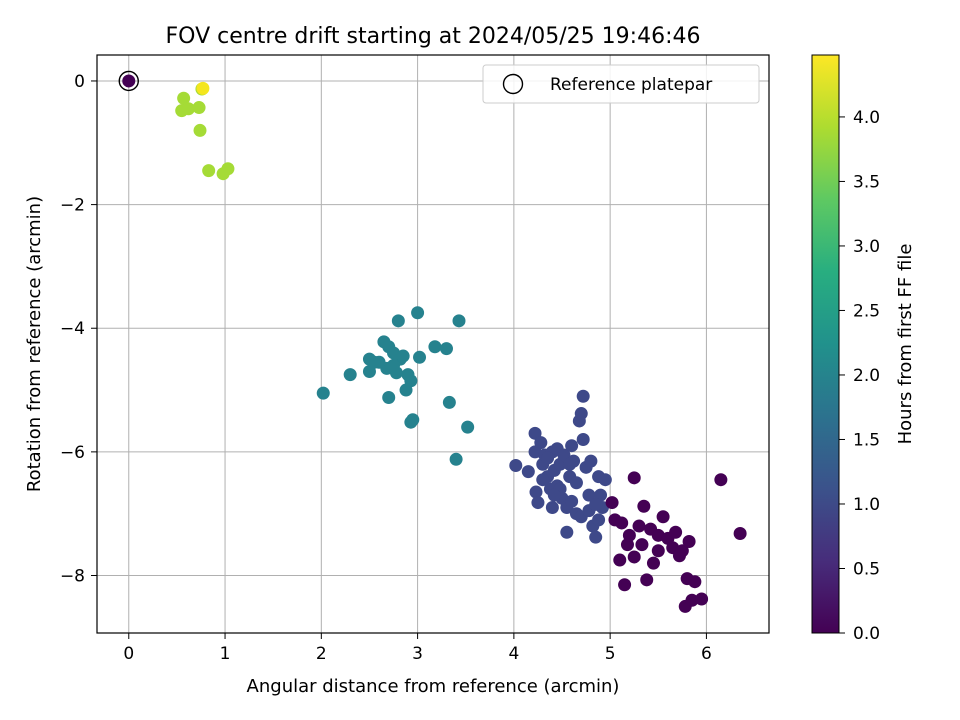 The width and height of the screenshot is (960, 720). What do you see at coordinates (513, 84) in the screenshot?
I see `legend-marker` at bounding box center [513, 84].